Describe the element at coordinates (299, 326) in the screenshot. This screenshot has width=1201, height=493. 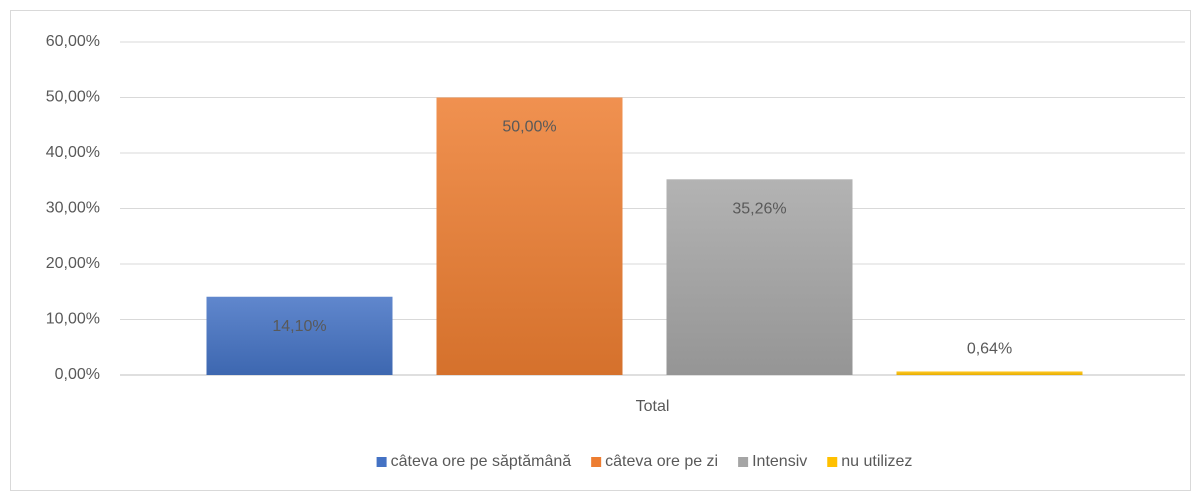
I see `data-label: 14,10%` at that location.